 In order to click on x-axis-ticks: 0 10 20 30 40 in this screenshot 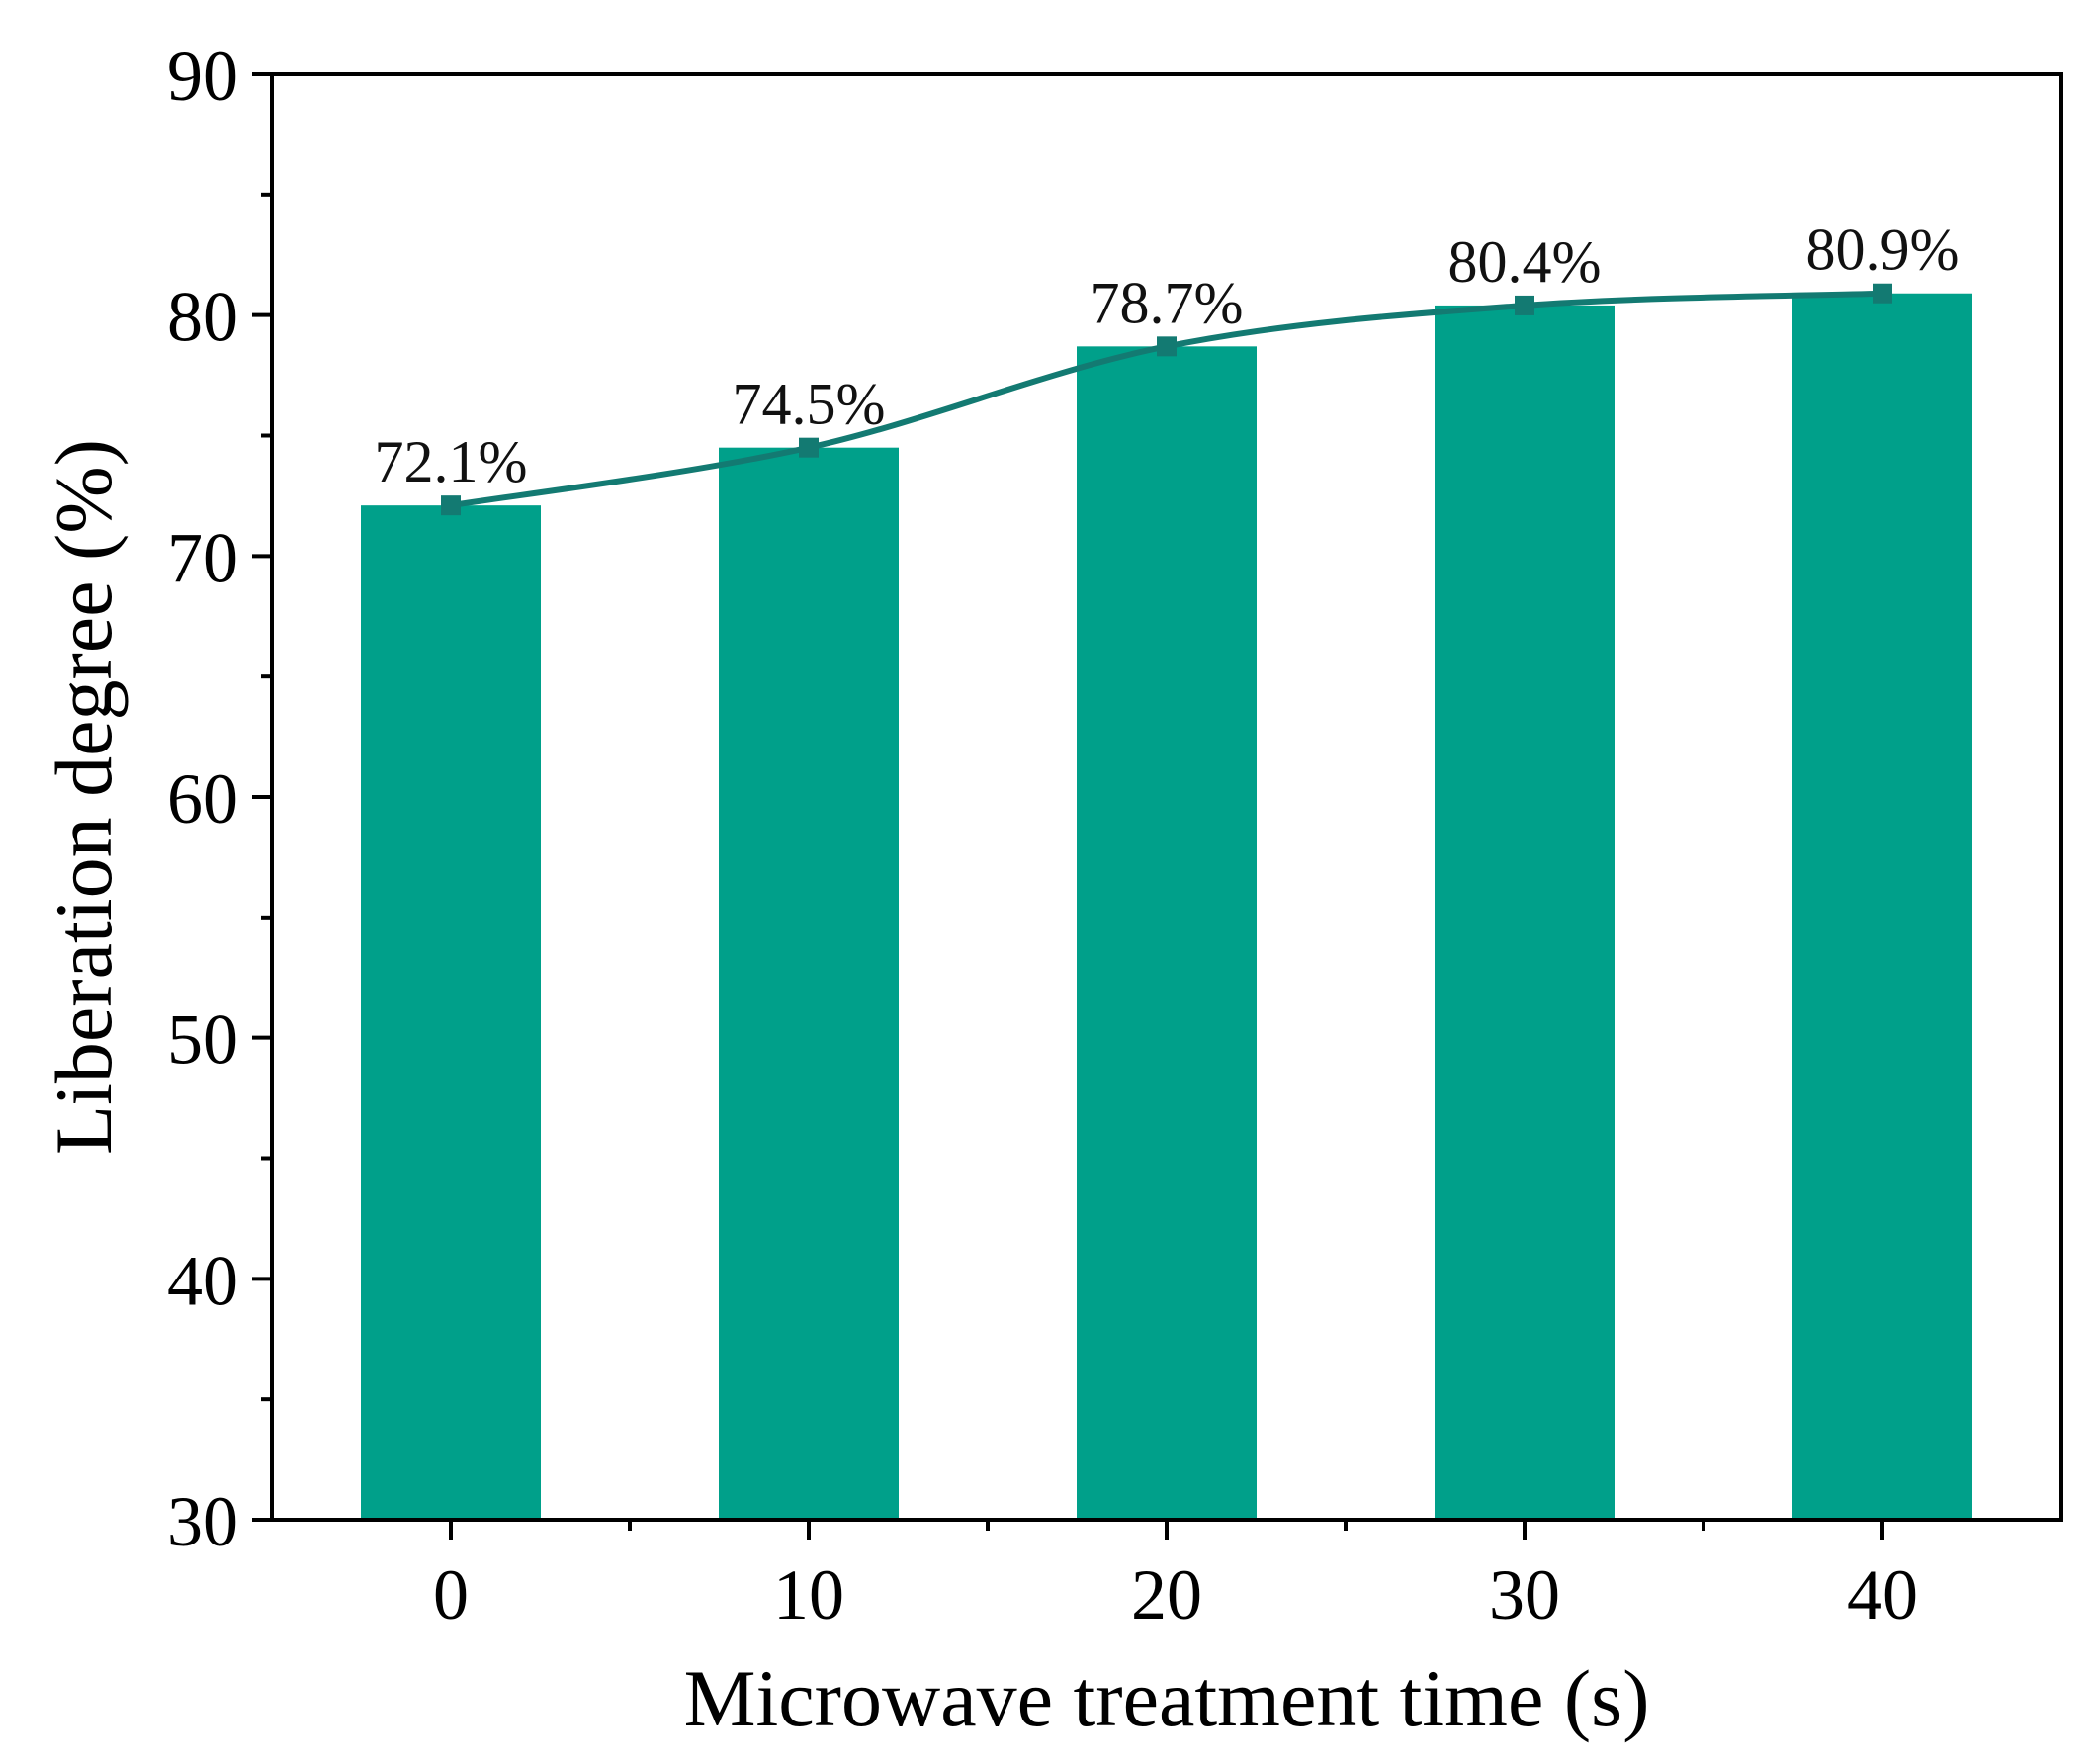, I will do `click(1175, 1577)`.